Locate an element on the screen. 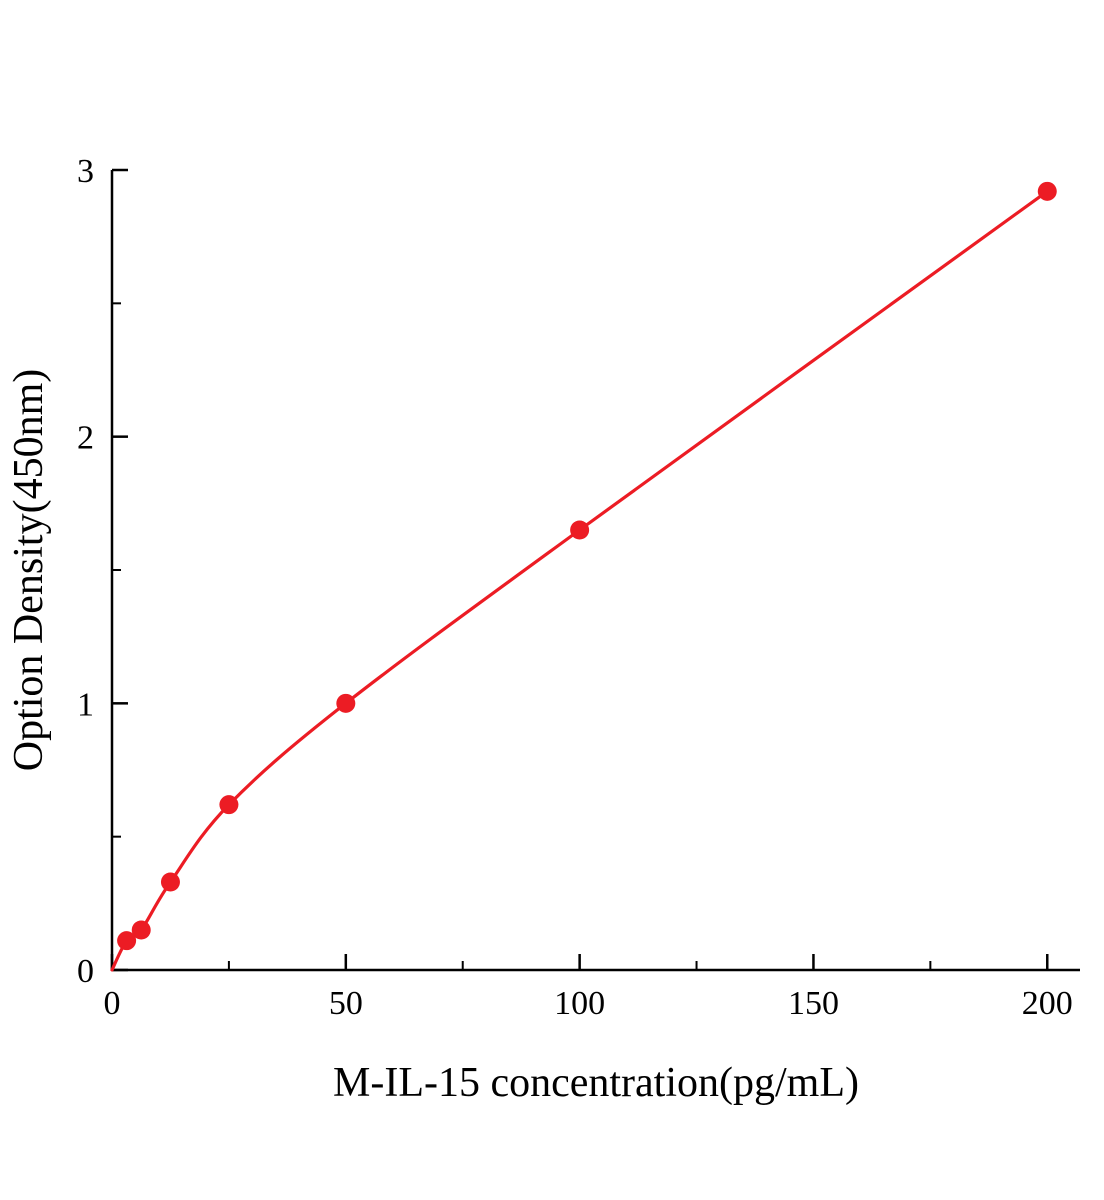 This screenshot has width=1104, height=1200. x-tick-label: 150 is located at coordinates (813, 1003).